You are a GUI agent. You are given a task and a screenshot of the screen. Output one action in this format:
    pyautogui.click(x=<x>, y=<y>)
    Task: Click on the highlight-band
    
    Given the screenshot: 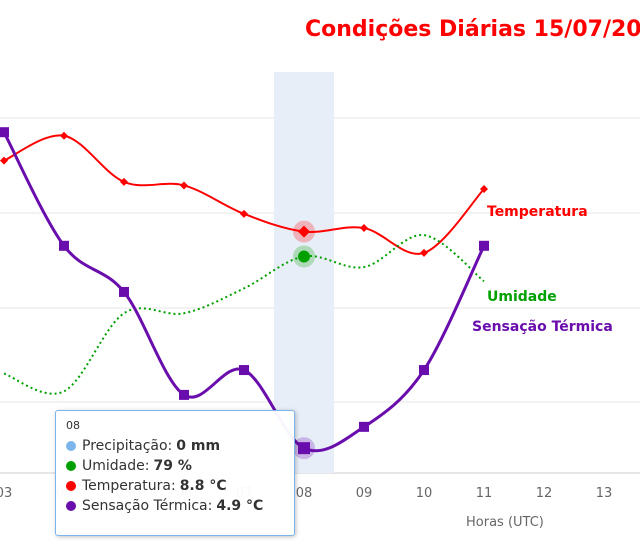 What is the action you would take?
    pyautogui.click(x=304, y=272)
    